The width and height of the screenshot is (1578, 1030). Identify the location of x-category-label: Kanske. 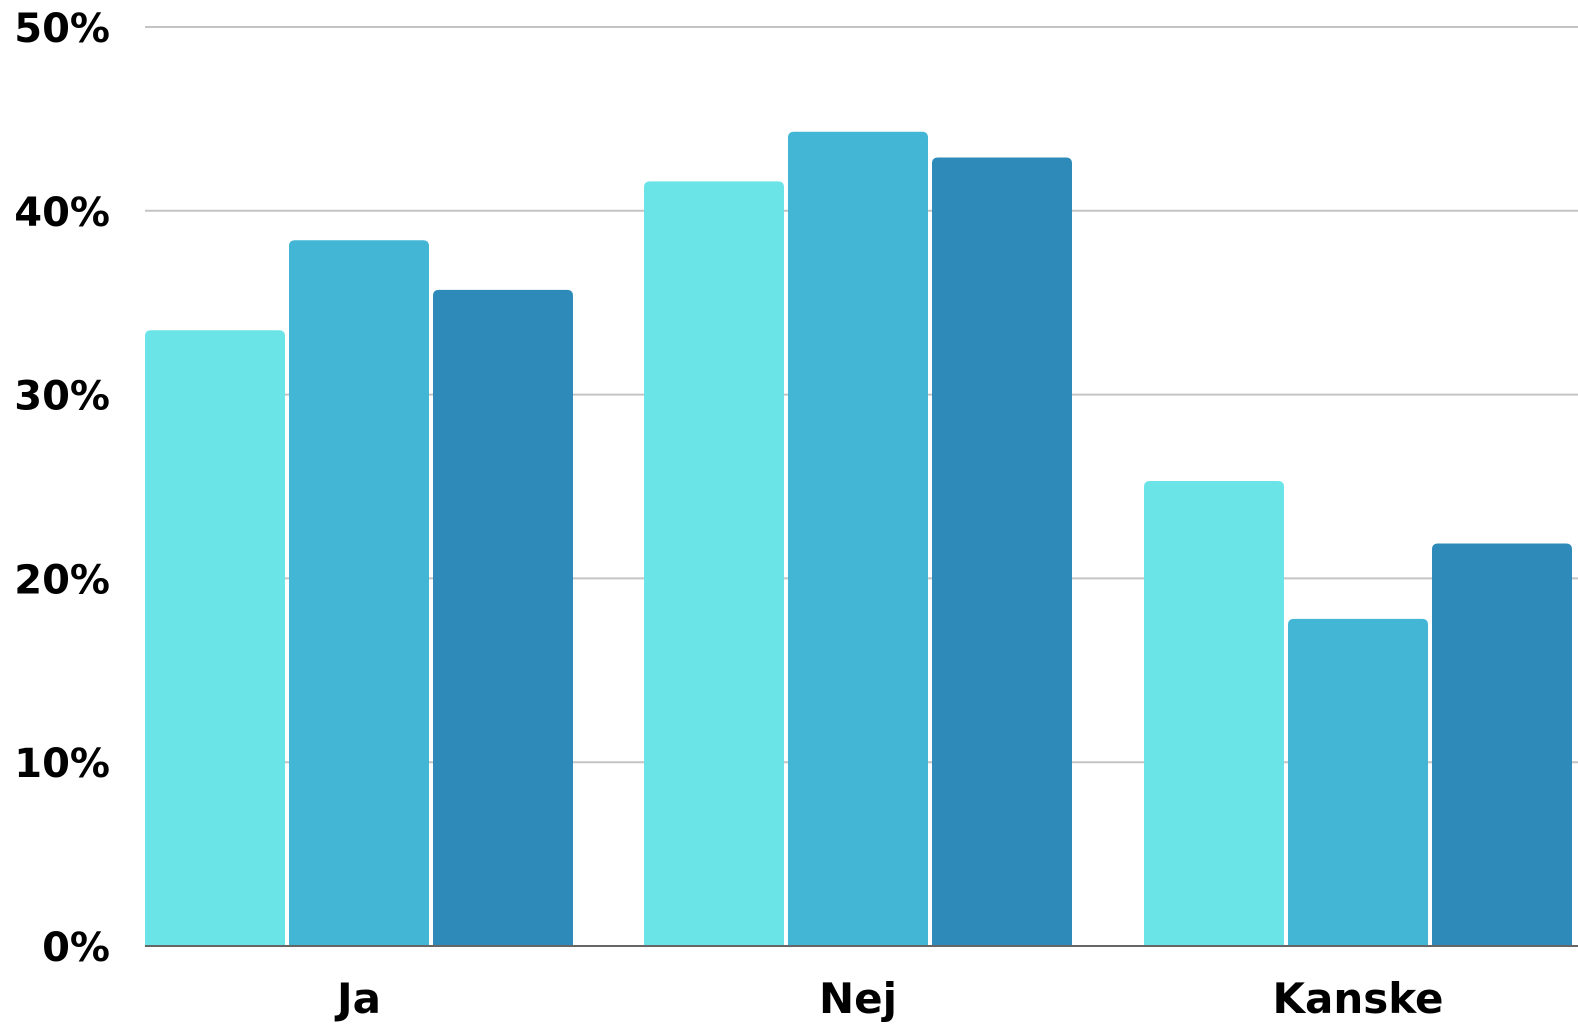
(1357, 998).